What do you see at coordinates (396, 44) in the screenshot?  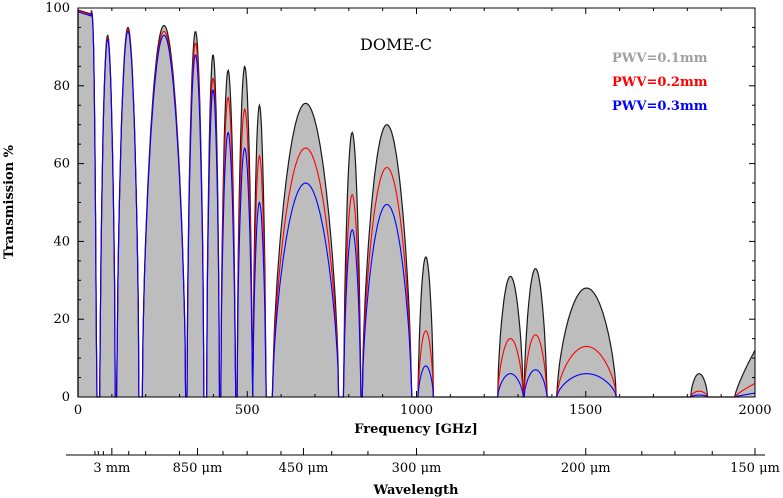 I see `chart-title: DOME-C` at bounding box center [396, 44].